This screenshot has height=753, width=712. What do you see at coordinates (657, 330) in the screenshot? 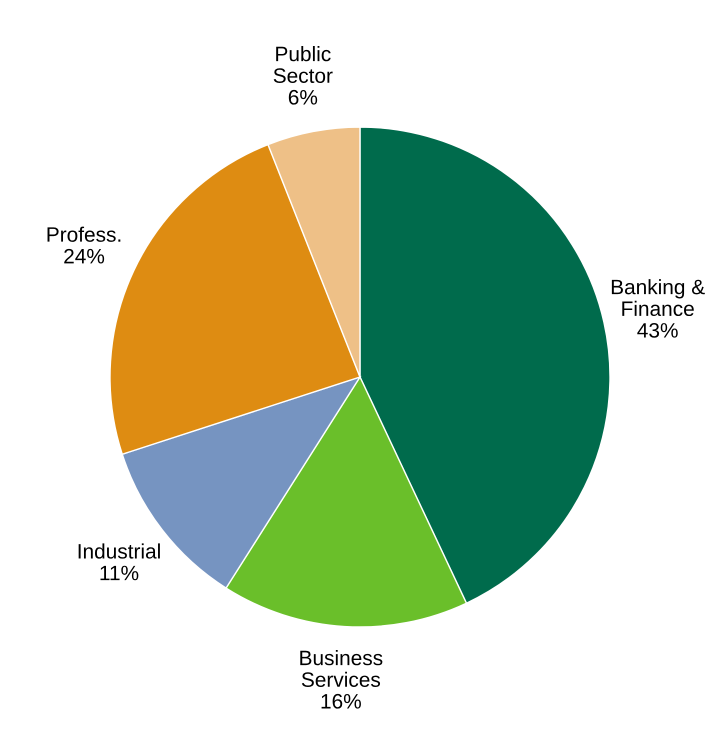
I see `data-label: 43%` at bounding box center [657, 330].